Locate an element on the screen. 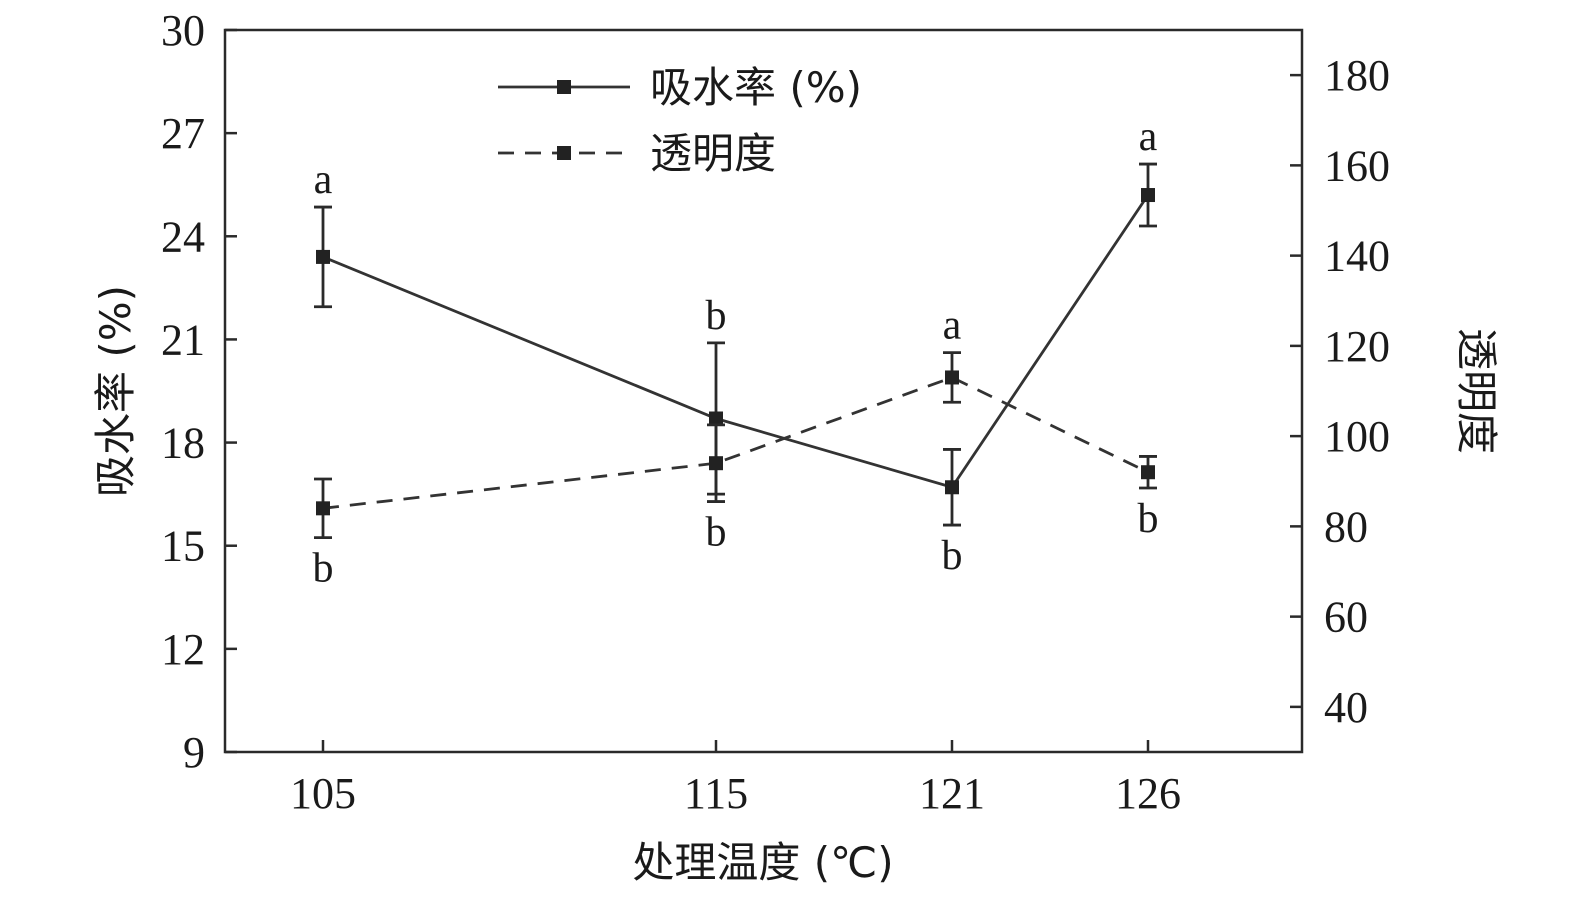 Image resolution: width=1575 pixels, height=902 pixels. left-tick-label: 27 is located at coordinates (183, 133).